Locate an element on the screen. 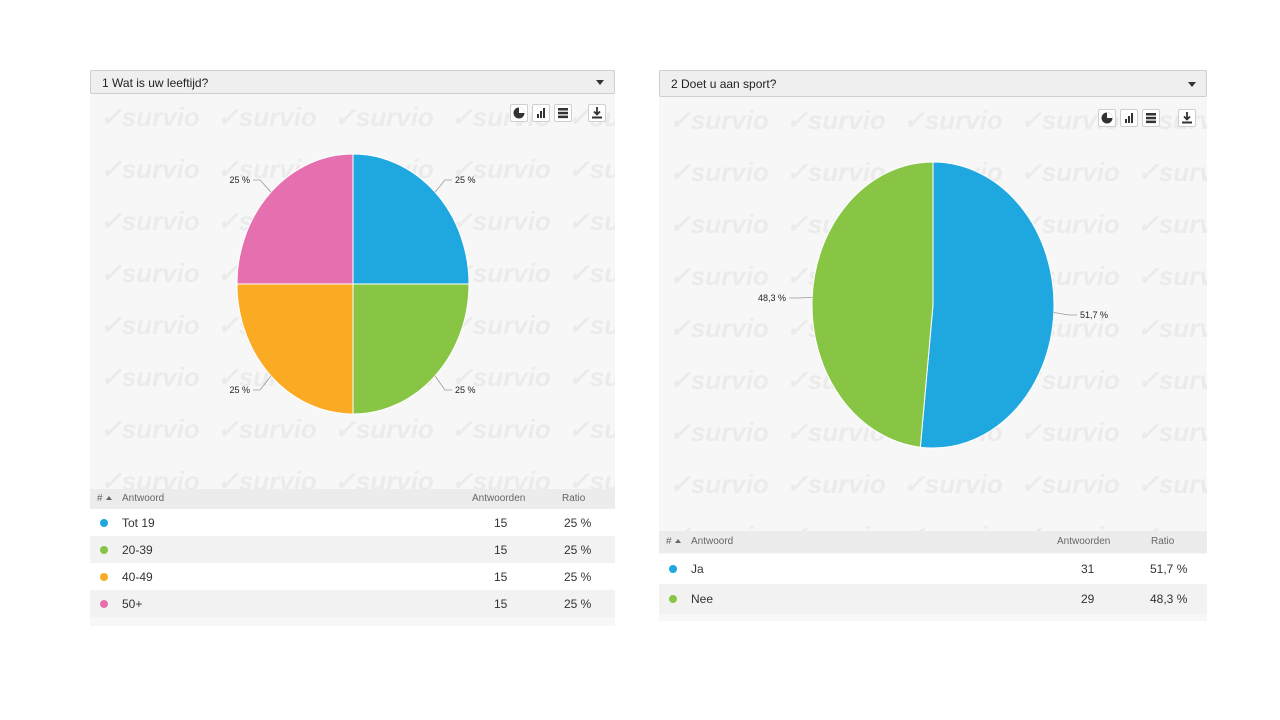 This screenshot has width=1280, height=720. pie-chart: 25 % 25 % 25 % 25 % is located at coordinates (352, 284).